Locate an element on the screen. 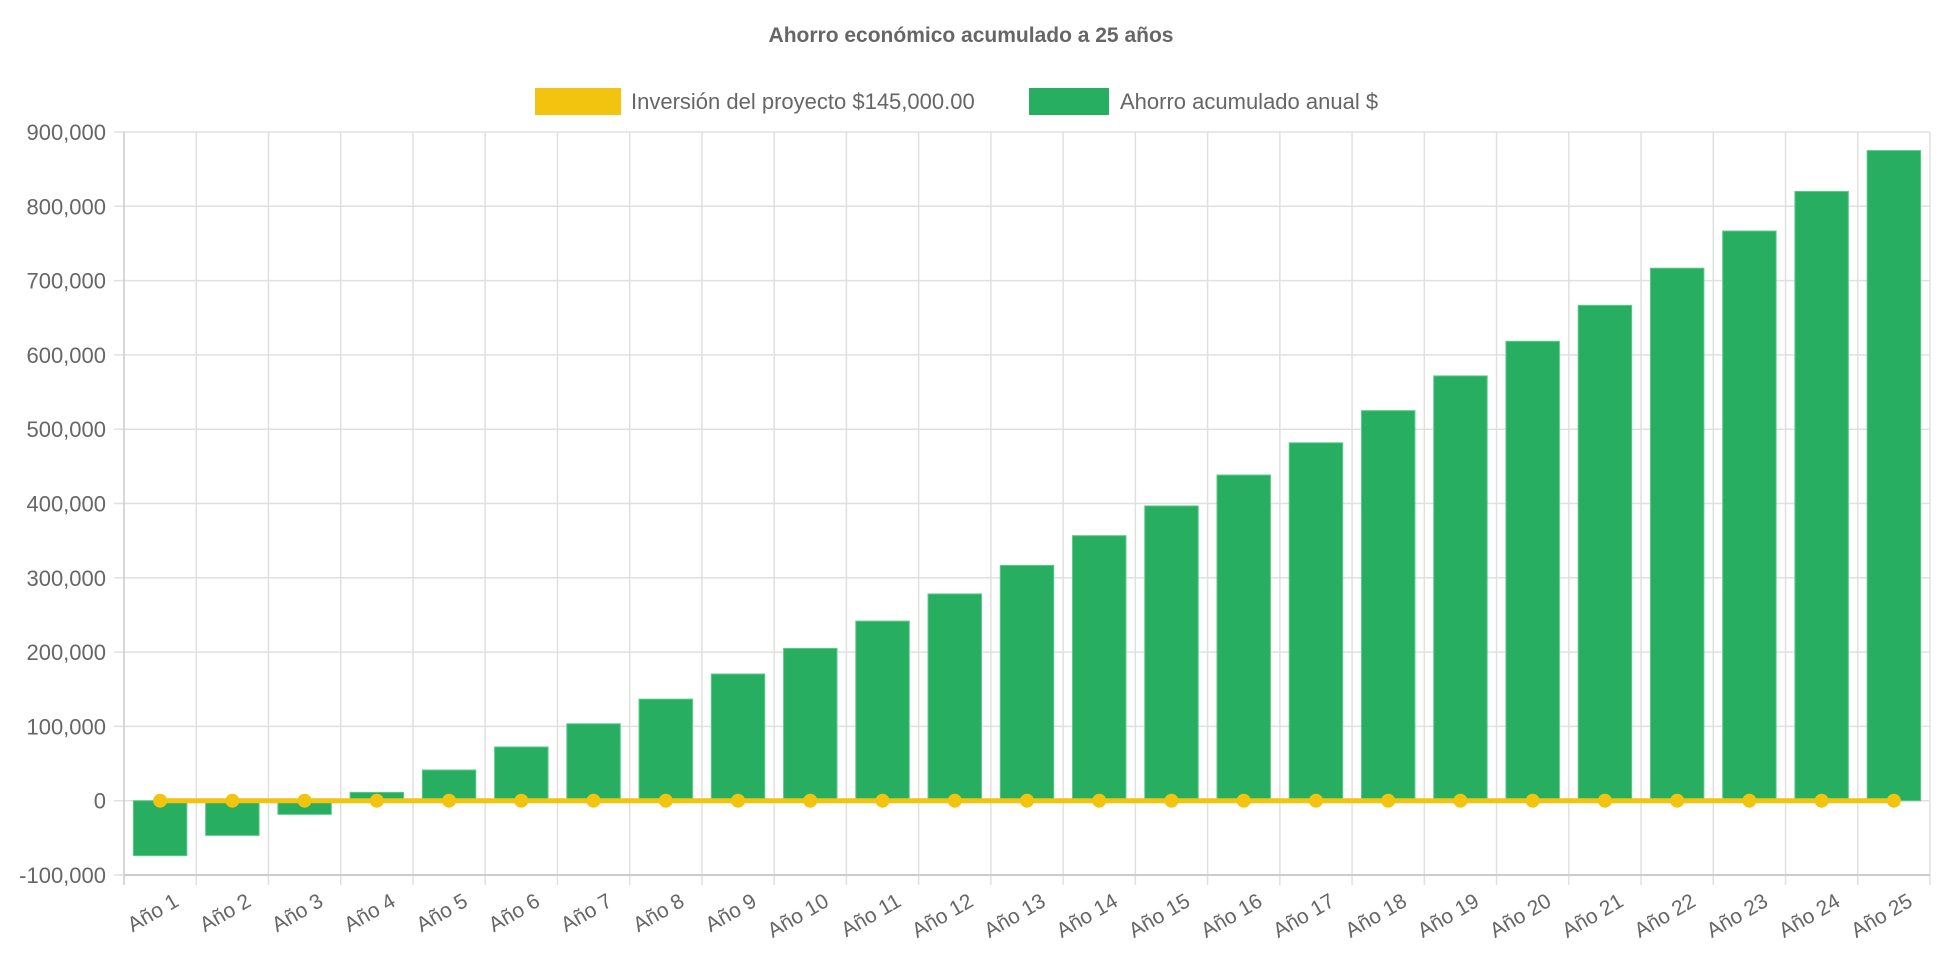 This screenshot has width=1942, height=975. x-tick-label: Año 14 is located at coordinates (1087, 915).